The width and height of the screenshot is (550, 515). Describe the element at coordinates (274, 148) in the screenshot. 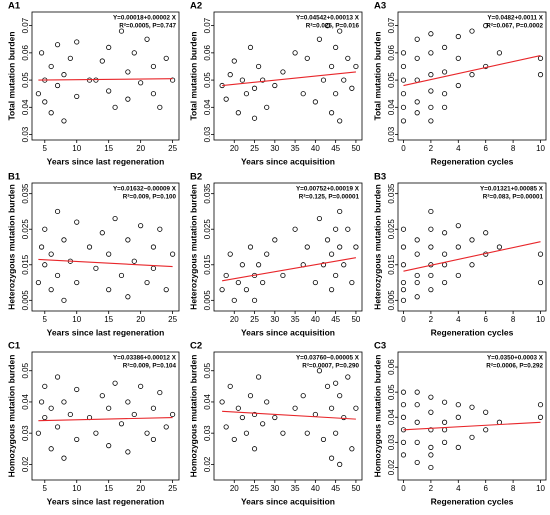

I see `x-tick-label: 30` at that location.